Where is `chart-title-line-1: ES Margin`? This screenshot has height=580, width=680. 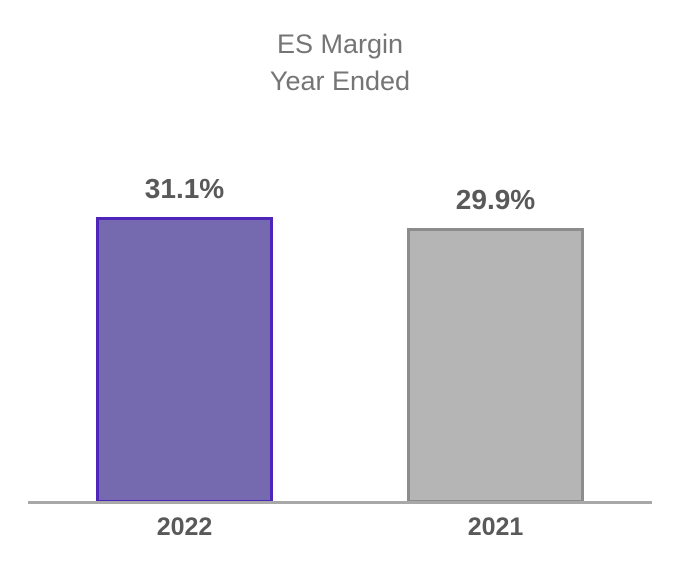 chart-title-line-1: ES Margin is located at coordinates (340, 44).